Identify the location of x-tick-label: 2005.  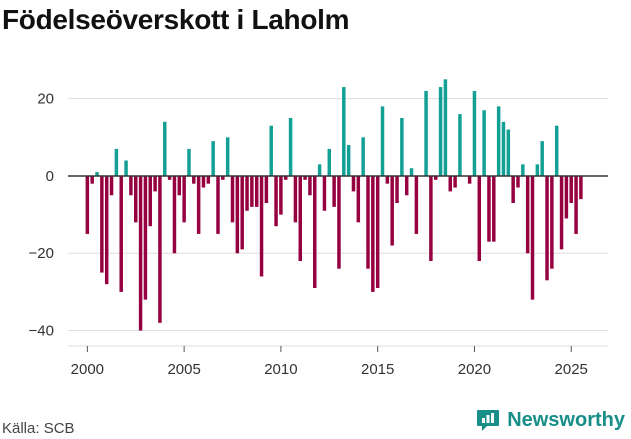
(183, 369).